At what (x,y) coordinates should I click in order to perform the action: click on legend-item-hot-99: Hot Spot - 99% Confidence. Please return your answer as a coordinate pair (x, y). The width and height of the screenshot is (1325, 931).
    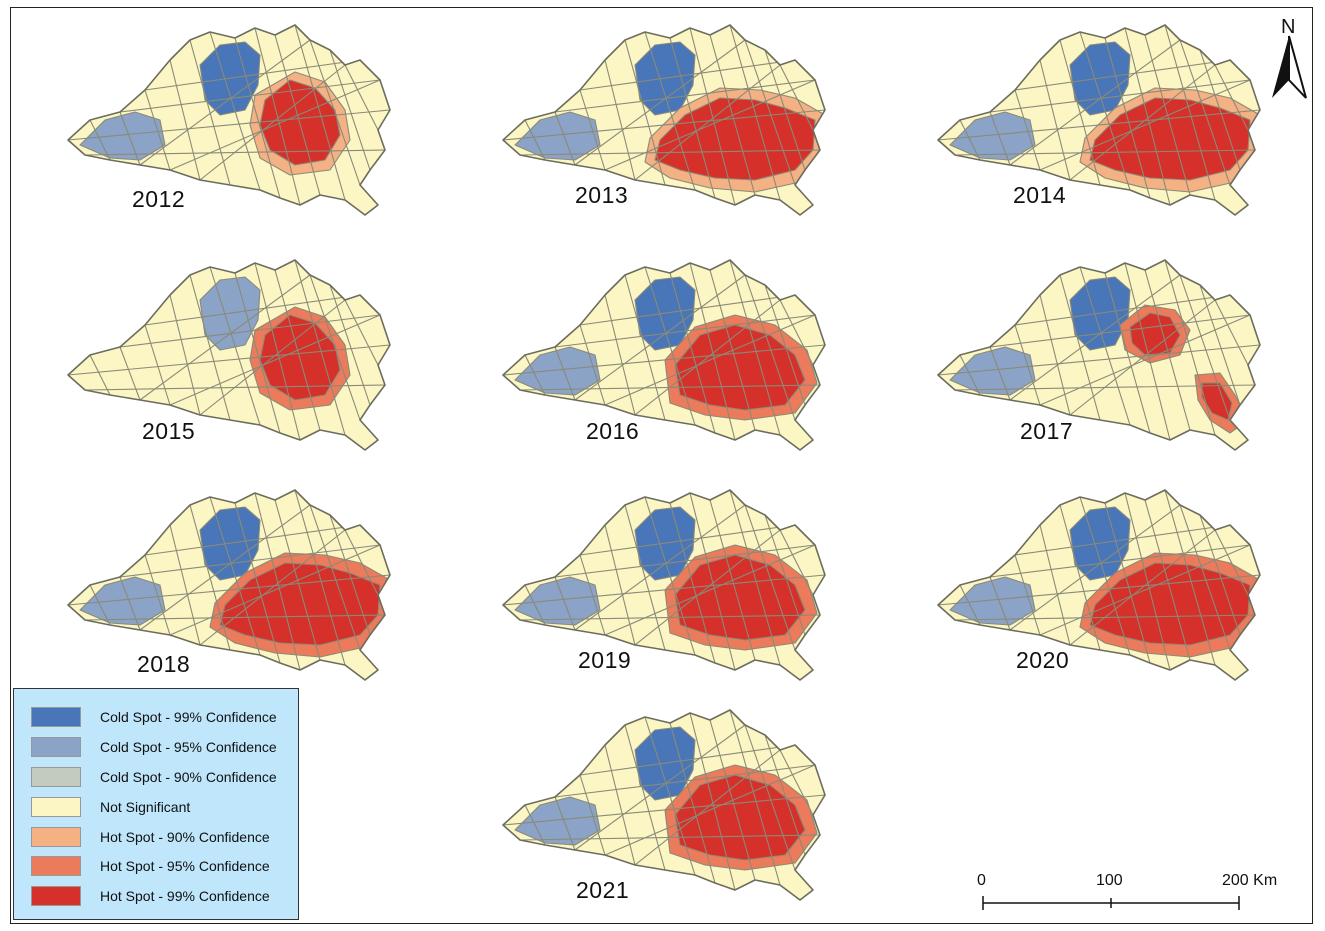
    Looking at the image, I should click on (150, 896).